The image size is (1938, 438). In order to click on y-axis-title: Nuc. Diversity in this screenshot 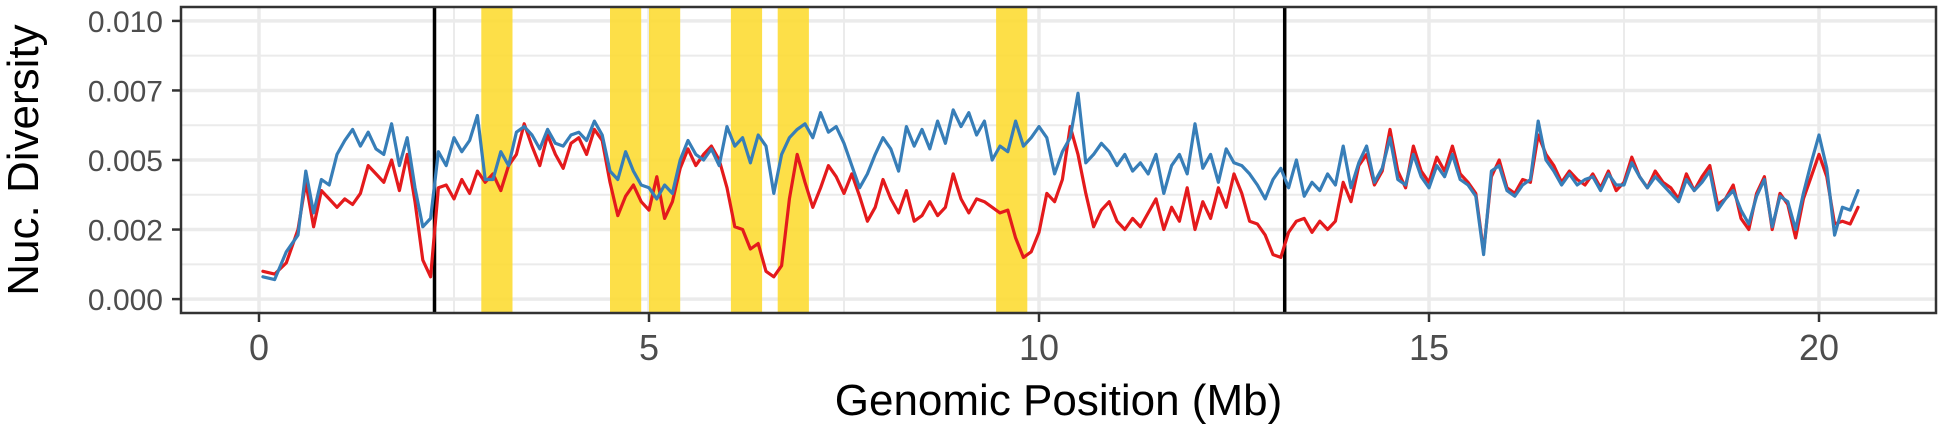, I will do `click(24, 159)`.